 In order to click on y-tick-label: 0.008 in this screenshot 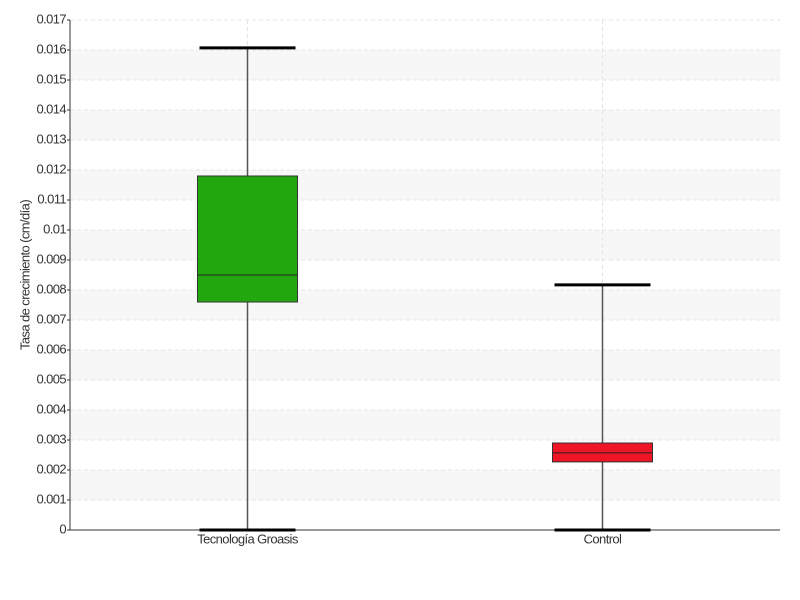, I will do `click(51, 288)`.